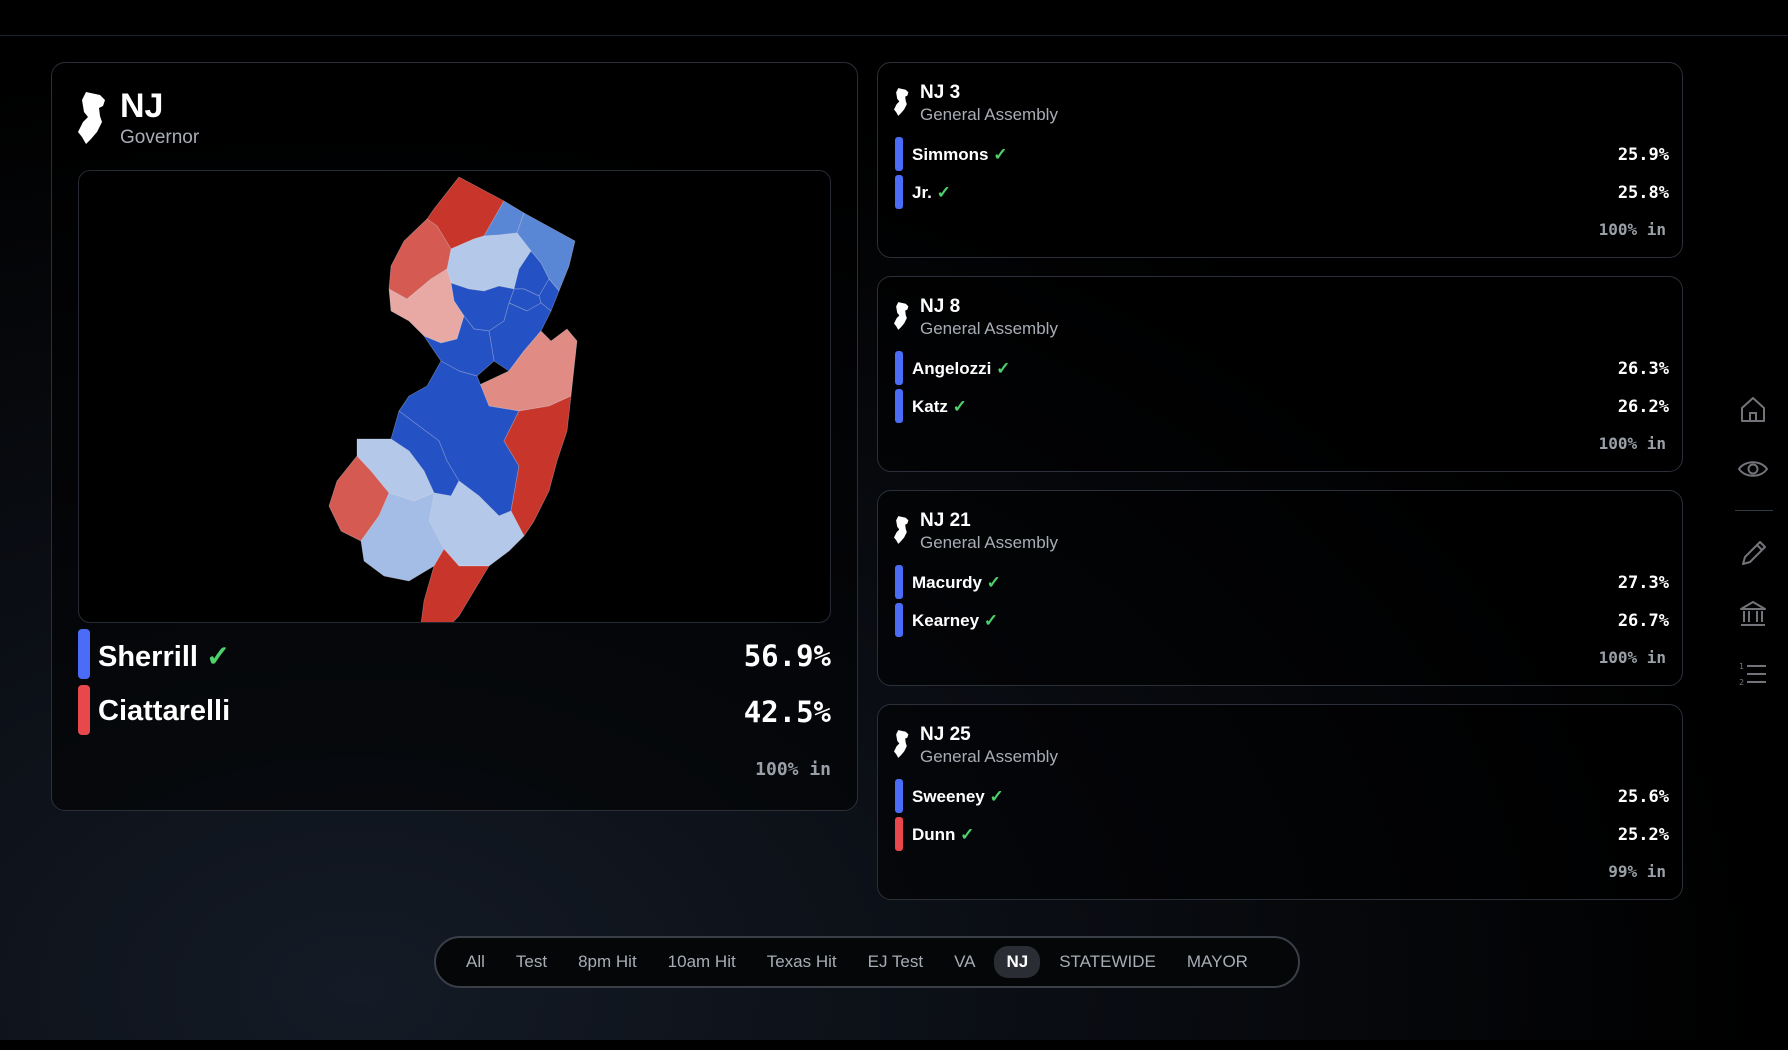 The image size is (1788, 1050). Describe the element at coordinates (958, 796) in the screenshot. I see `candidate-name: Sweeney ✓` at that location.